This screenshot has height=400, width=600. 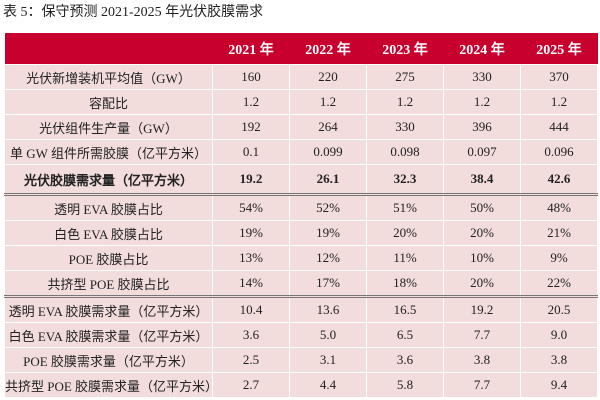 I want to click on cell-value: 2.5, so click(x=251, y=360).